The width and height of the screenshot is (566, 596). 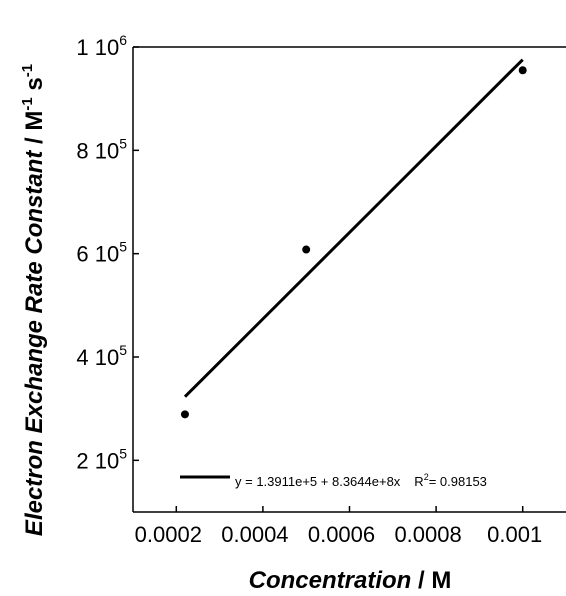 What do you see at coordinates (34, 343) in the screenshot?
I see `y-axis-title-italic: Electron Exchange Rate Constant` at bounding box center [34, 343].